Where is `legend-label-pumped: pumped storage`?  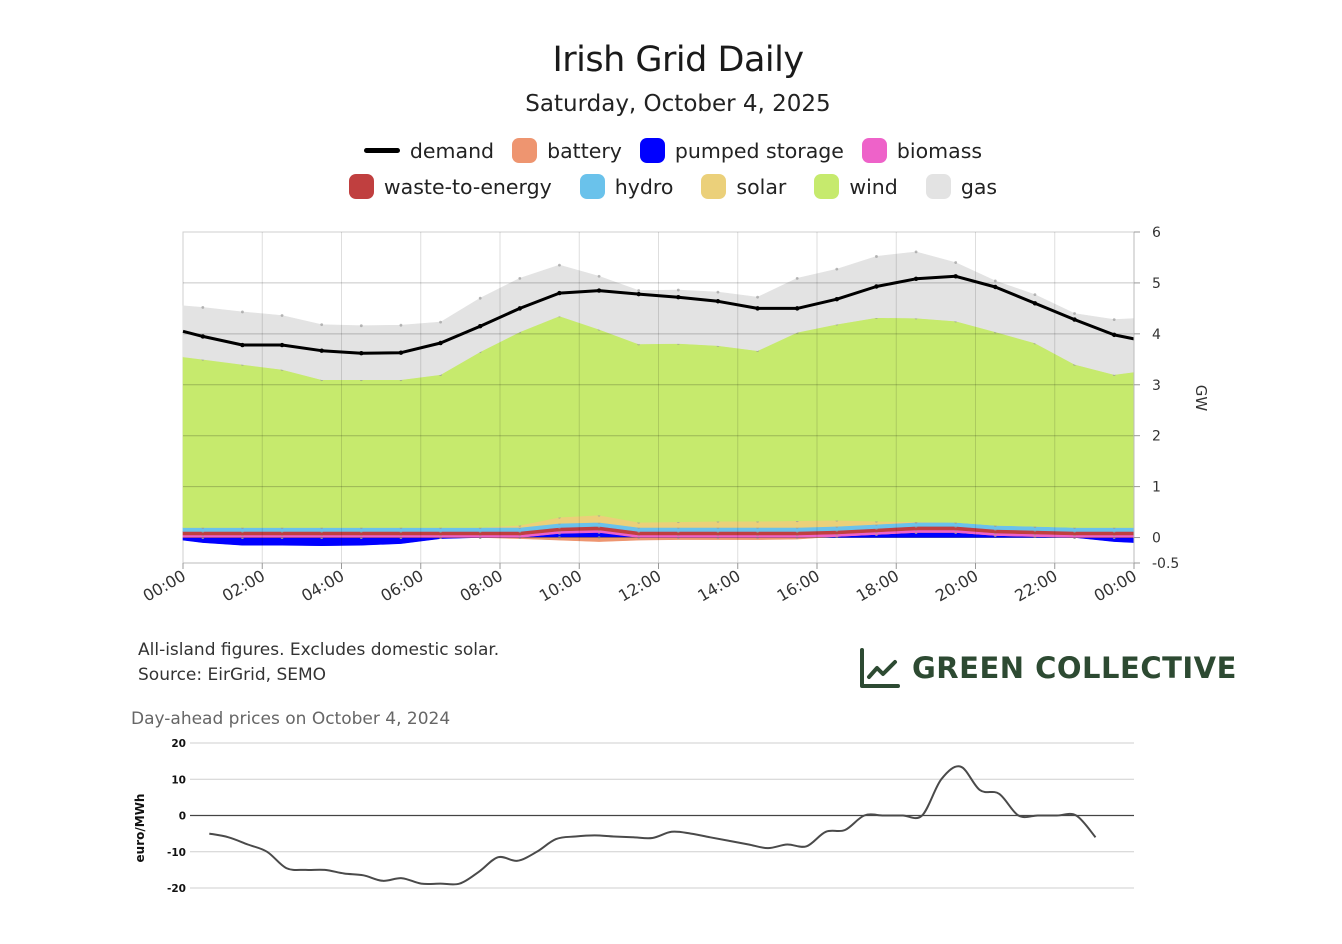
legend-label-pumped: pumped storage is located at coordinates (759, 150).